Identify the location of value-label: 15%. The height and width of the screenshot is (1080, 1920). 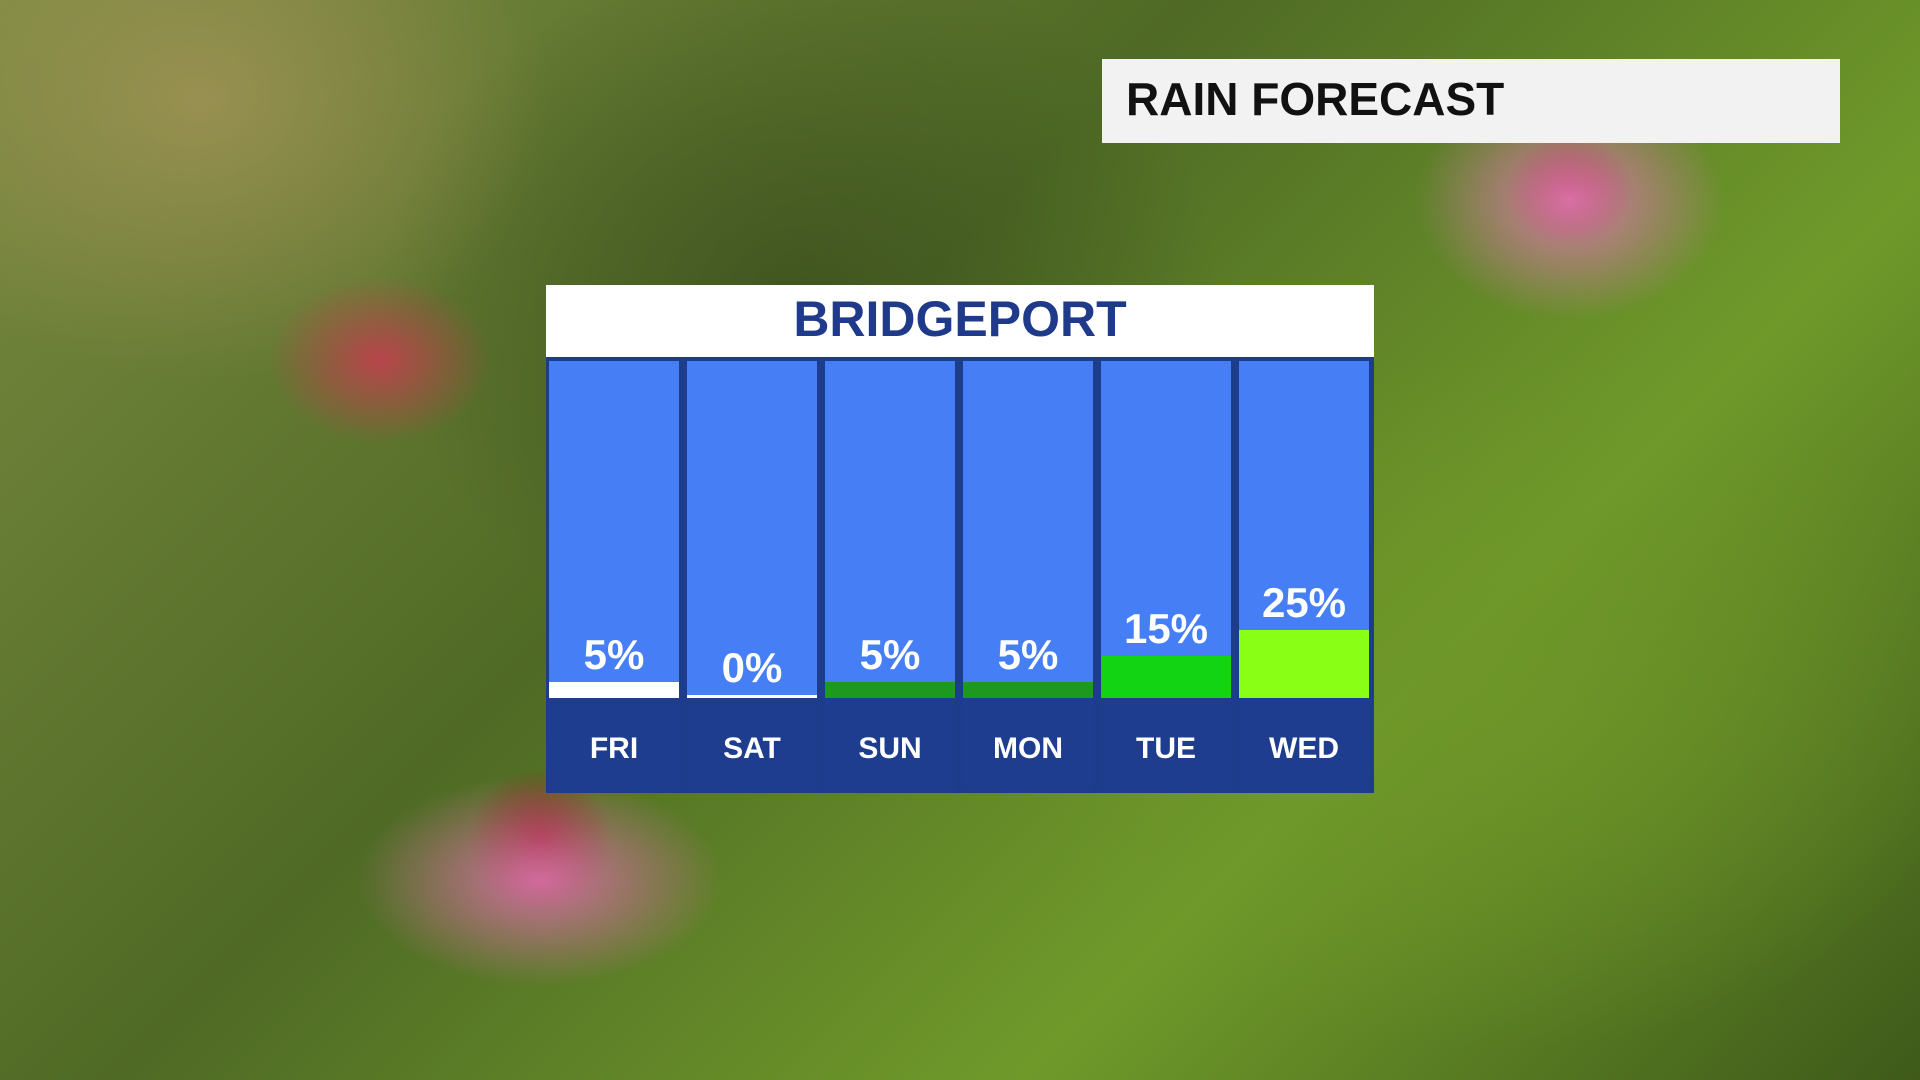
(1166, 628).